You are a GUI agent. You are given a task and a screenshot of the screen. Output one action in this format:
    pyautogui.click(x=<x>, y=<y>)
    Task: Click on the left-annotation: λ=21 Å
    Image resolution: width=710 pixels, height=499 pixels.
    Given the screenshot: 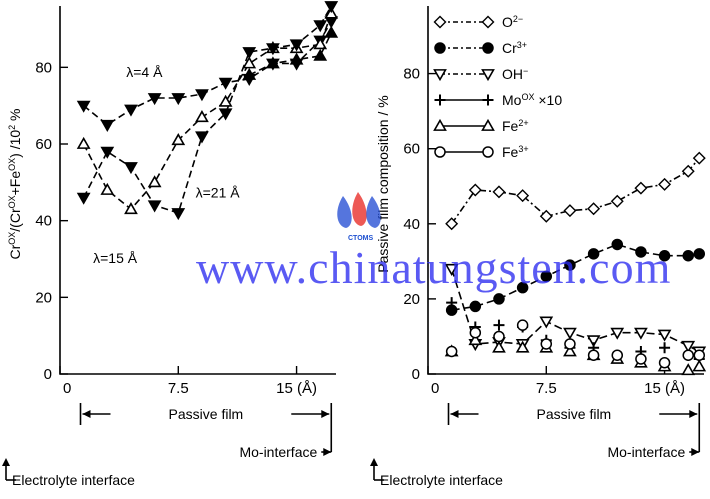 What is the action you would take?
    pyautogui.click(x=218, y=193)
    